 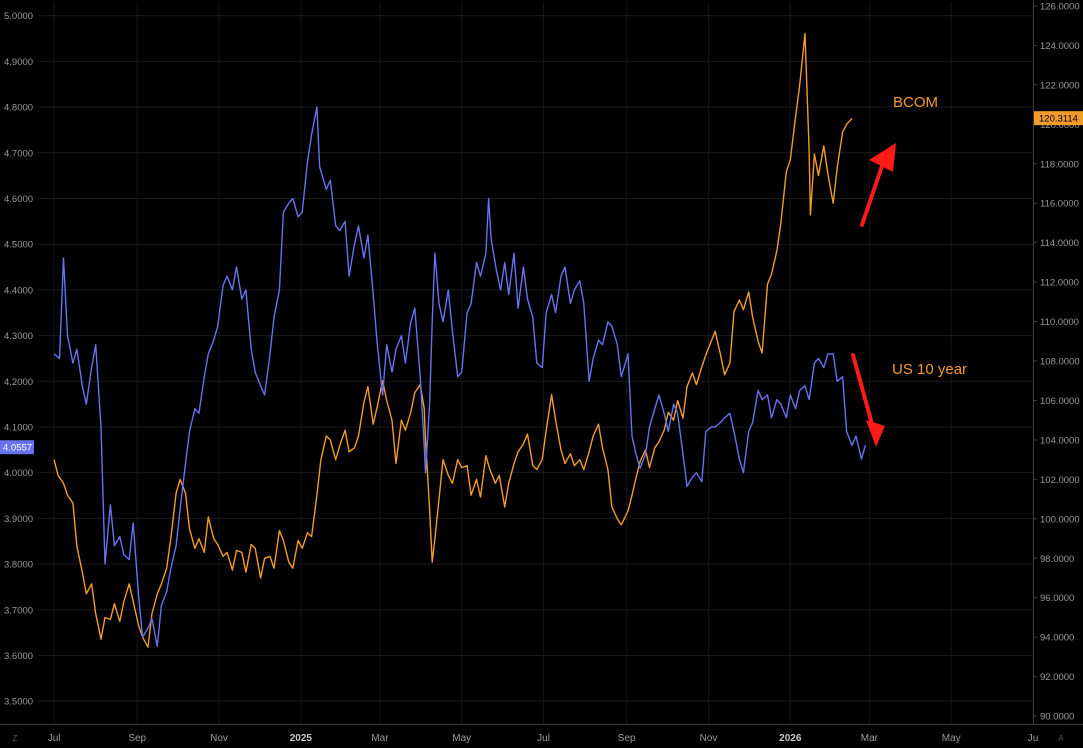 What do you see at coordinates (18, 16) in the screenshot?
I see `left-tick-label: 5.0000` at bounding box center [18, 16].